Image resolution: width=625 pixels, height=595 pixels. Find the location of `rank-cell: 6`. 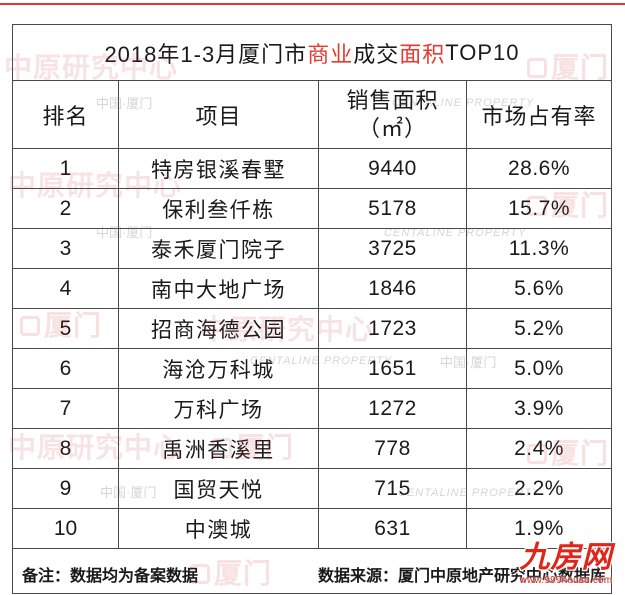

rank-cell: 6 is located at coordinates (65, 368).